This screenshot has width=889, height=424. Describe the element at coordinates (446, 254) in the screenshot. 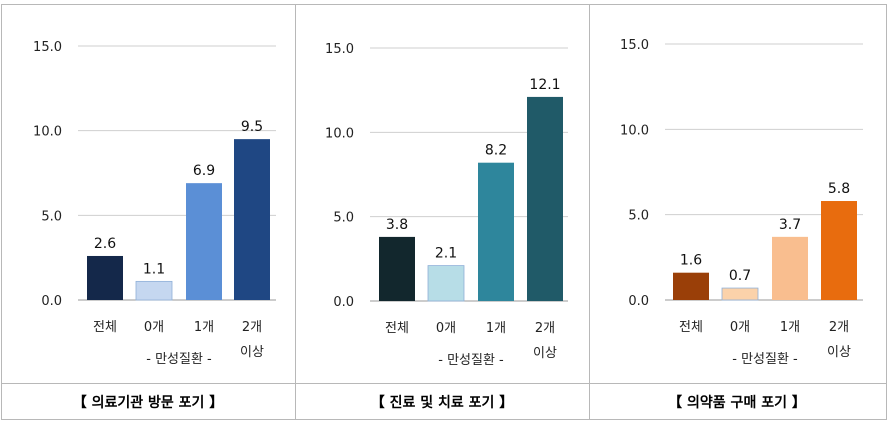

I see `data-label: 2.1` at that location.